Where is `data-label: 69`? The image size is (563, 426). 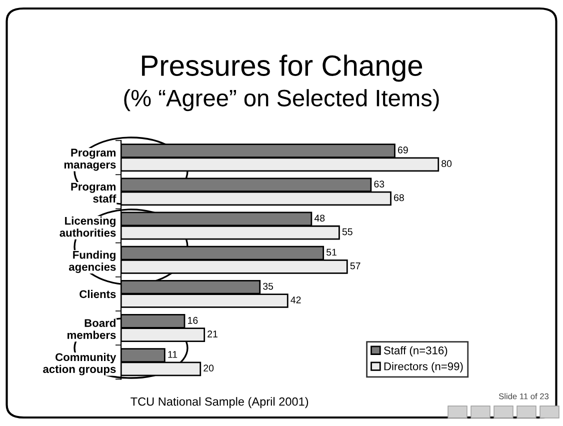 data-label: 69 is located at coordinates (403, 150).